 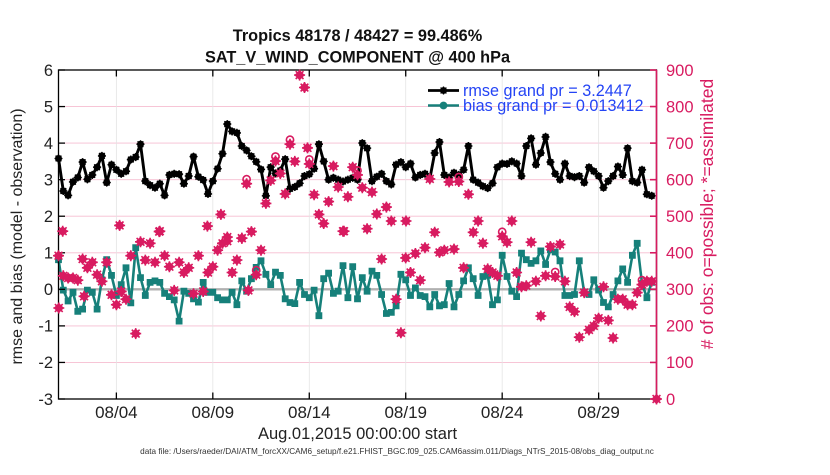 What do you see at coordinates (680, 327) in the screenshot?
I see `svg-text: 200` at bounding box center [680, 327].